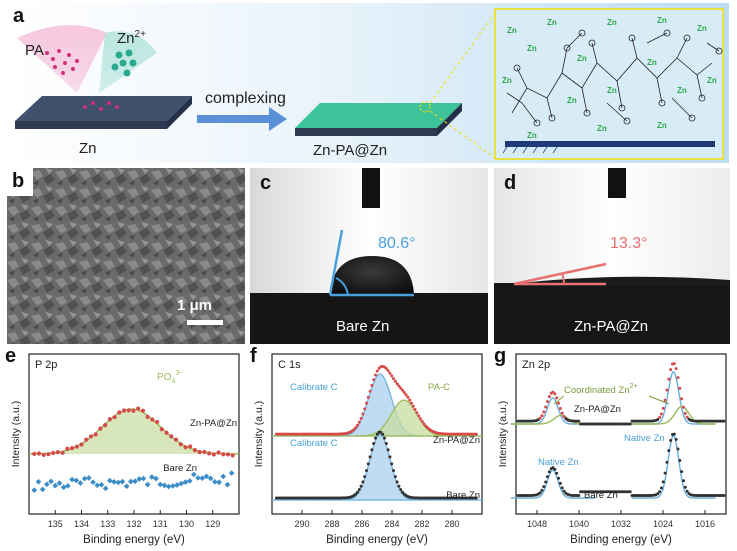  I want to click on zoom-box, so click(609, 84).